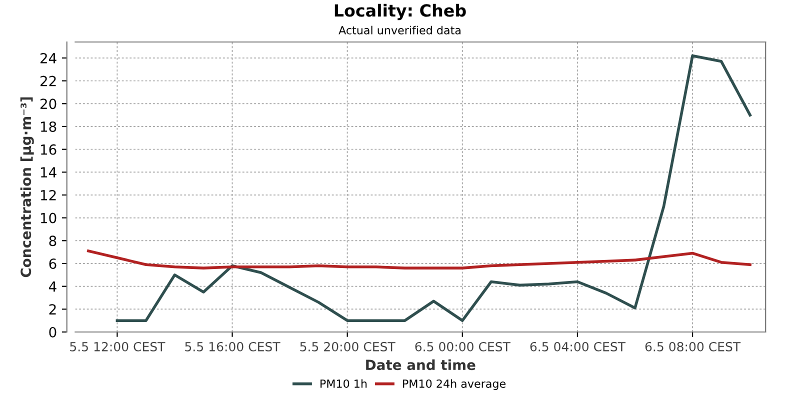  Describe the element at coordinates (118, 347) in the screenshot. I see `x-tick-label: 5.5 12:00 CEST` at that location.